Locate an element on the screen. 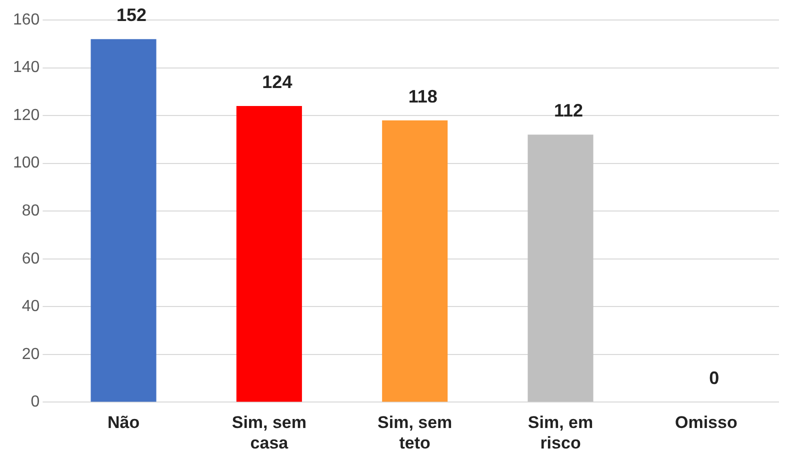  x-tick-label: Não is located at coordinates (123, 422).